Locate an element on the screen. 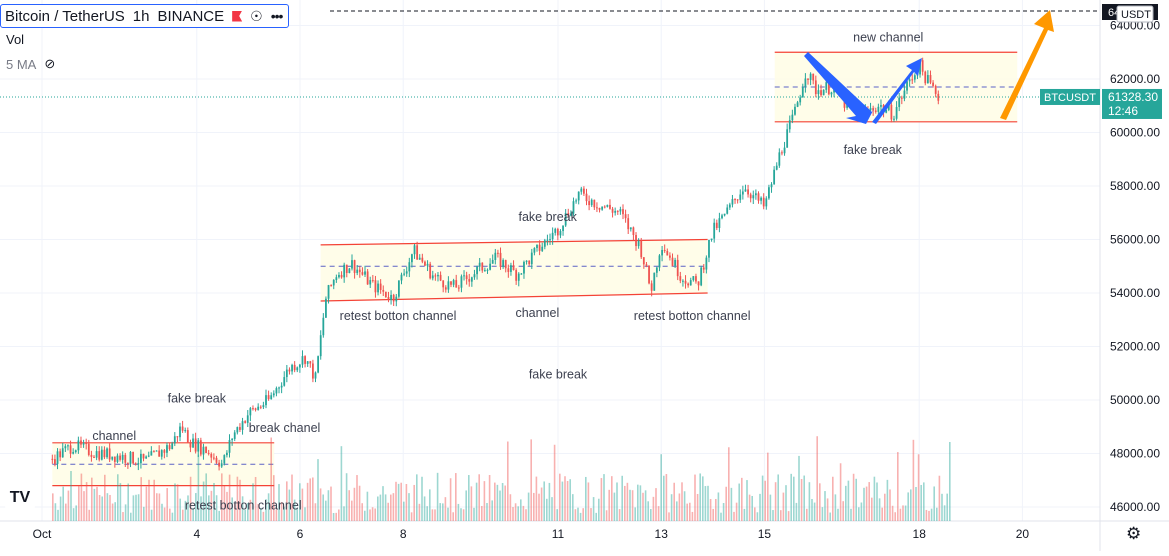 The image size is (1169, 556). y-tick-label: 54000.00 is located at coordinates (1135, 293).